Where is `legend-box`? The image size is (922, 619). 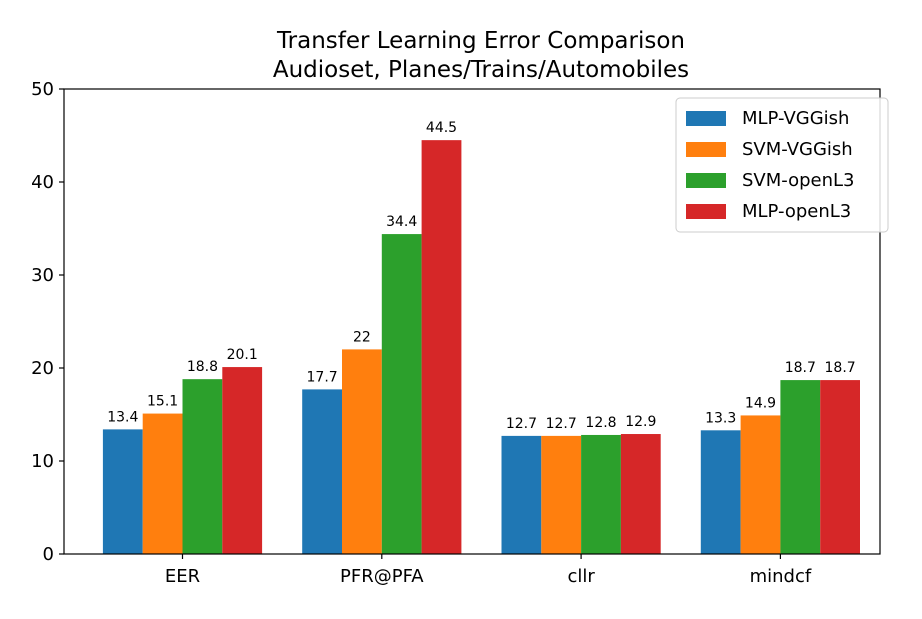
legend-box is located at coordinates (782, 165).